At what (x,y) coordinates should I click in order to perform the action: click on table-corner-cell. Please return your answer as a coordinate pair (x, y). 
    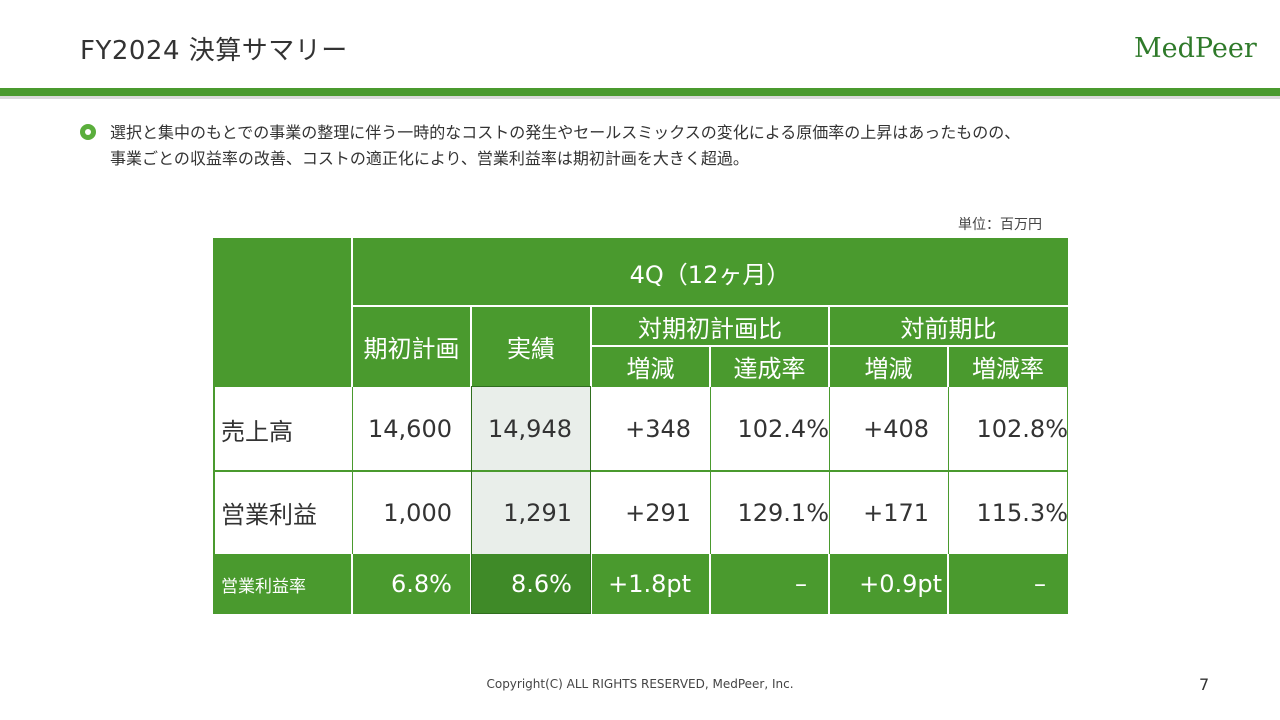
    Looking at the image, I should click on (282, 312).